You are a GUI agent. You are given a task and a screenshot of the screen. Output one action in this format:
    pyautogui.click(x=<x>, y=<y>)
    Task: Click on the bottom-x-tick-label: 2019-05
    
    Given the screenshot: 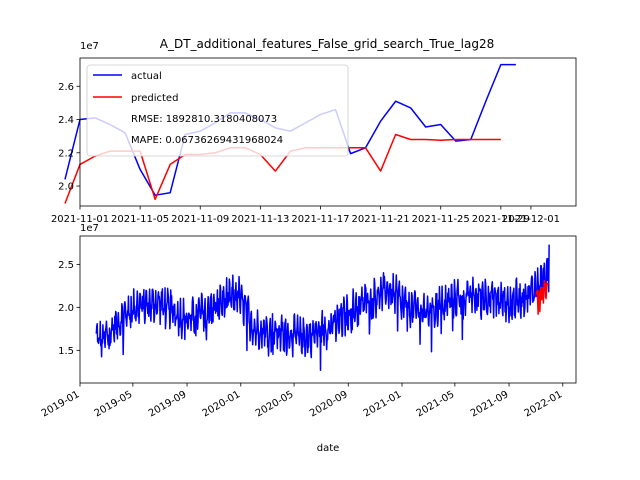 What is the action you would take?
    pyautogui.click(x=114, y=404)
    